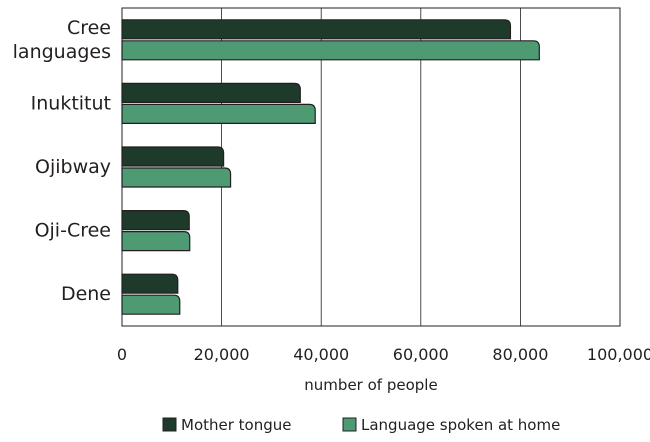 The image size is (650, 442). I want to click on category-label-line: Inuktitut, so click(71, 103).